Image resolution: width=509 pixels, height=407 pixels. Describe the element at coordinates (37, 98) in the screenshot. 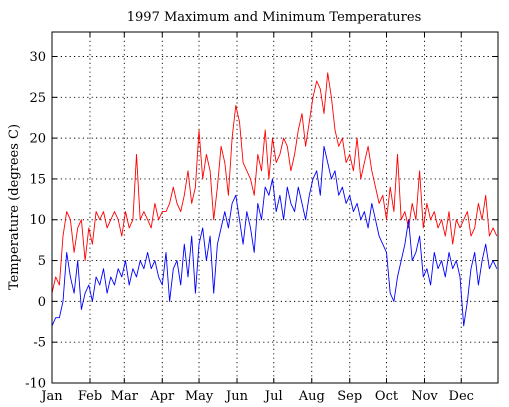

I see `y-tick-label: 25` at that location.